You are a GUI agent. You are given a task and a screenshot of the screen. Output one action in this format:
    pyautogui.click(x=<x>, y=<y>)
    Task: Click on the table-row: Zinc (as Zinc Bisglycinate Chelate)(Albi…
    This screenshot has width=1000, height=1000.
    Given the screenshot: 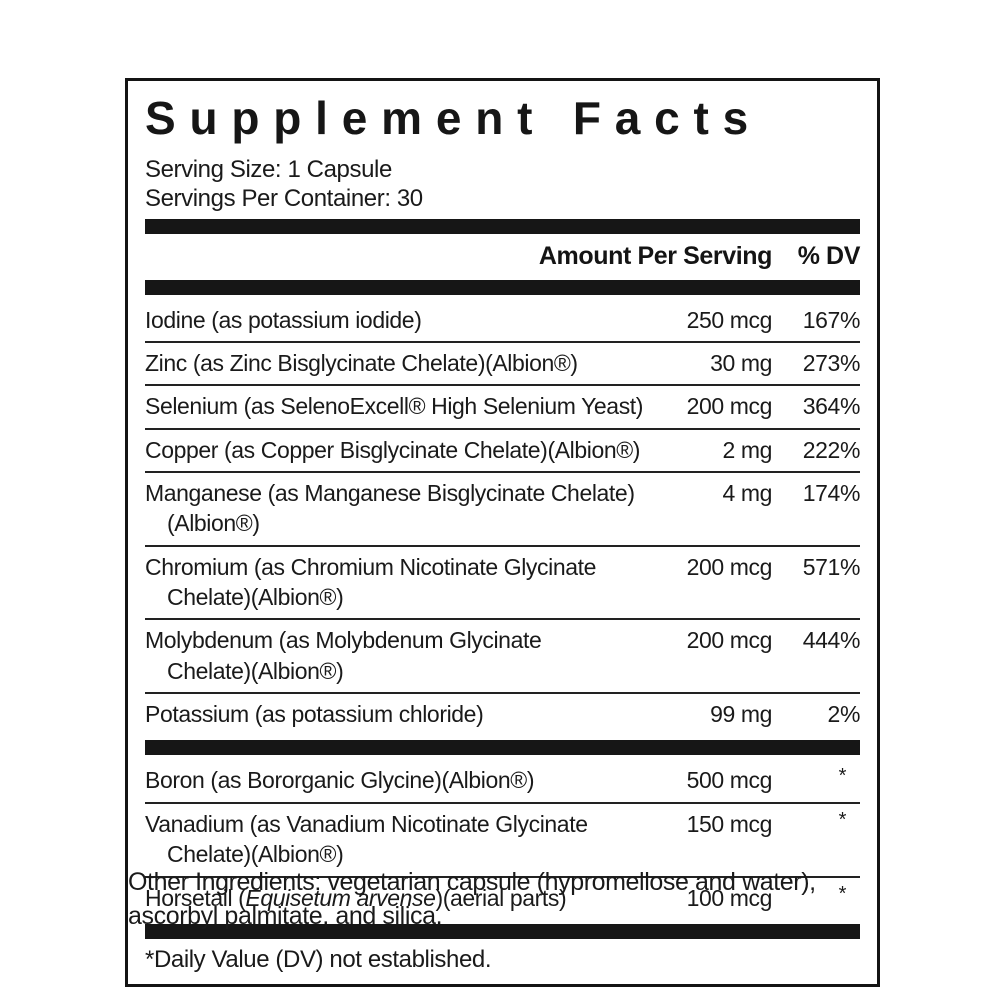 What is the action you would take?
    pyautogui.click(x=503, y=362)
    